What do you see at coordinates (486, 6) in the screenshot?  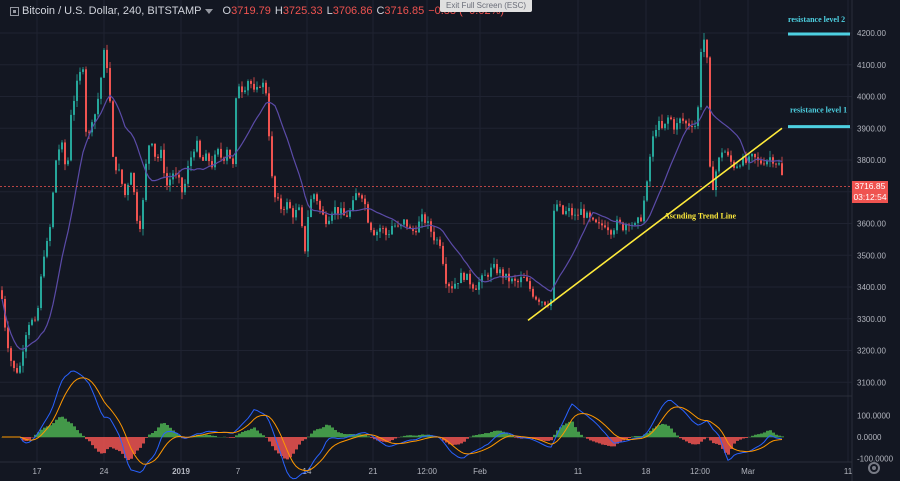 I see `exit-fullscreen-button: Exit Full Screen (ESC)` at bounding box center [486, 6].